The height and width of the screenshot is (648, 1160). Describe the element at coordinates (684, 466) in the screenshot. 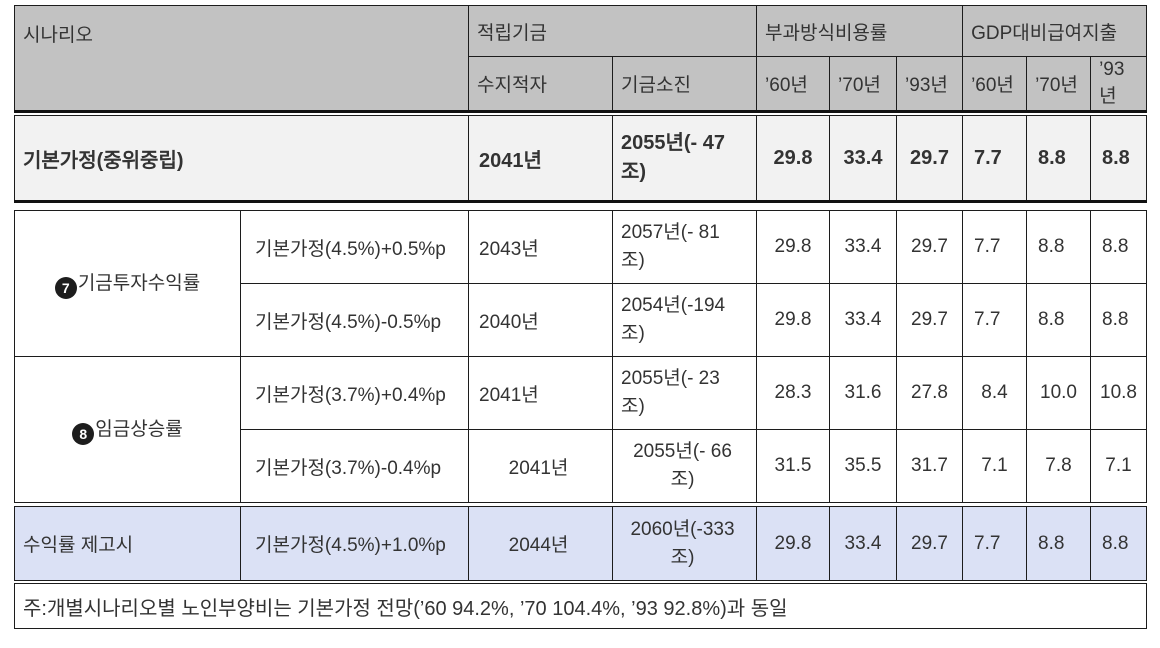

I see `depletion-cell: 2055년(- 66 조)` at that location.